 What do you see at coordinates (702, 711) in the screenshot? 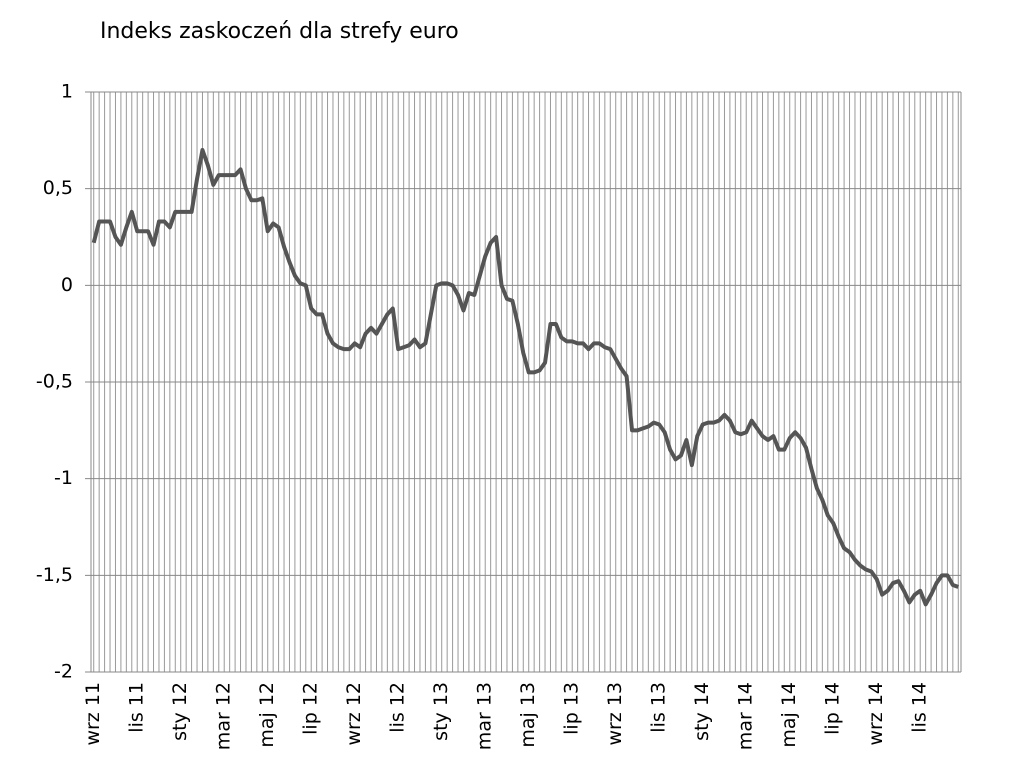
I see `x-tick-label: sty 14` at bounding box center [702, 711].